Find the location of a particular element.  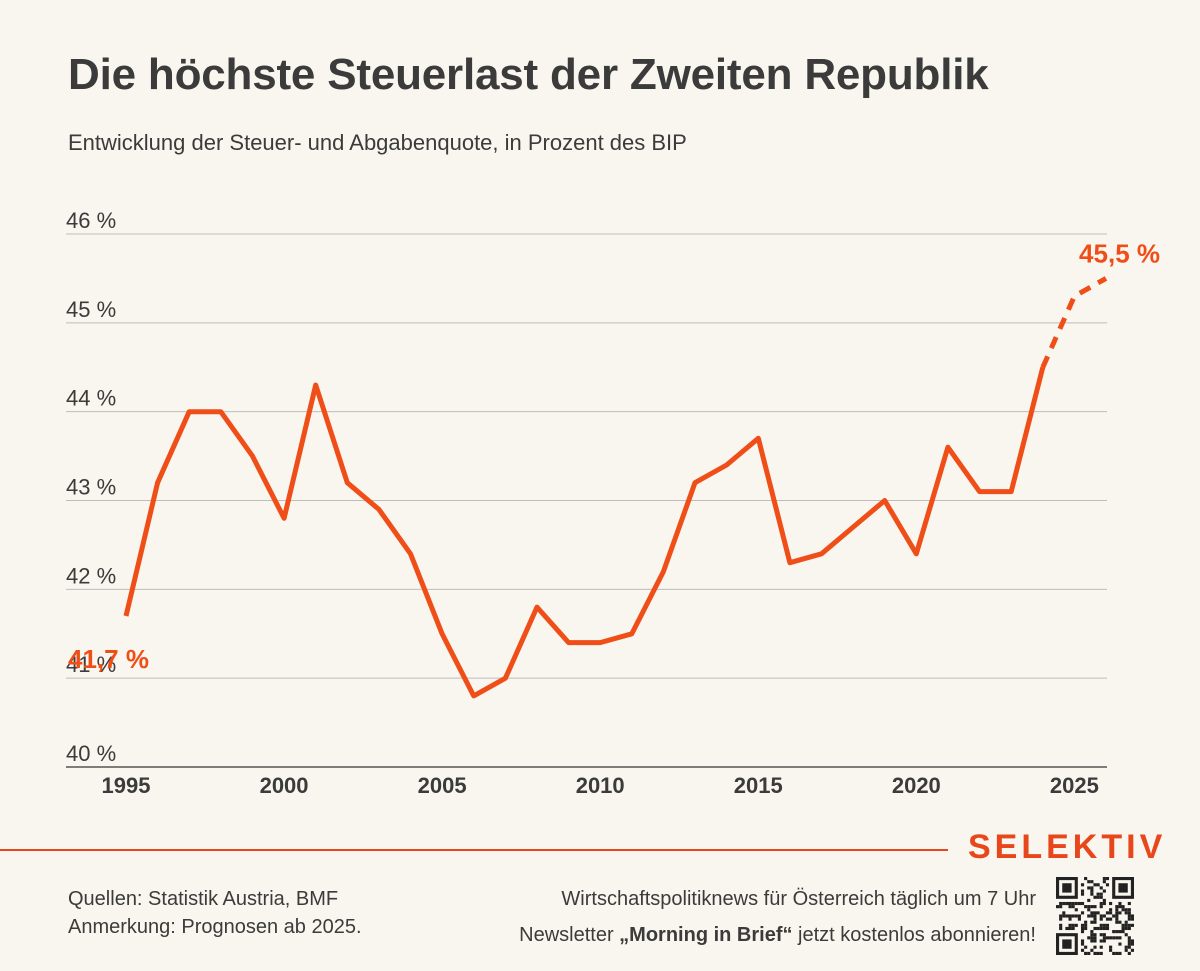

x-tick-label: 2015 is located at coordinates (758, 785).